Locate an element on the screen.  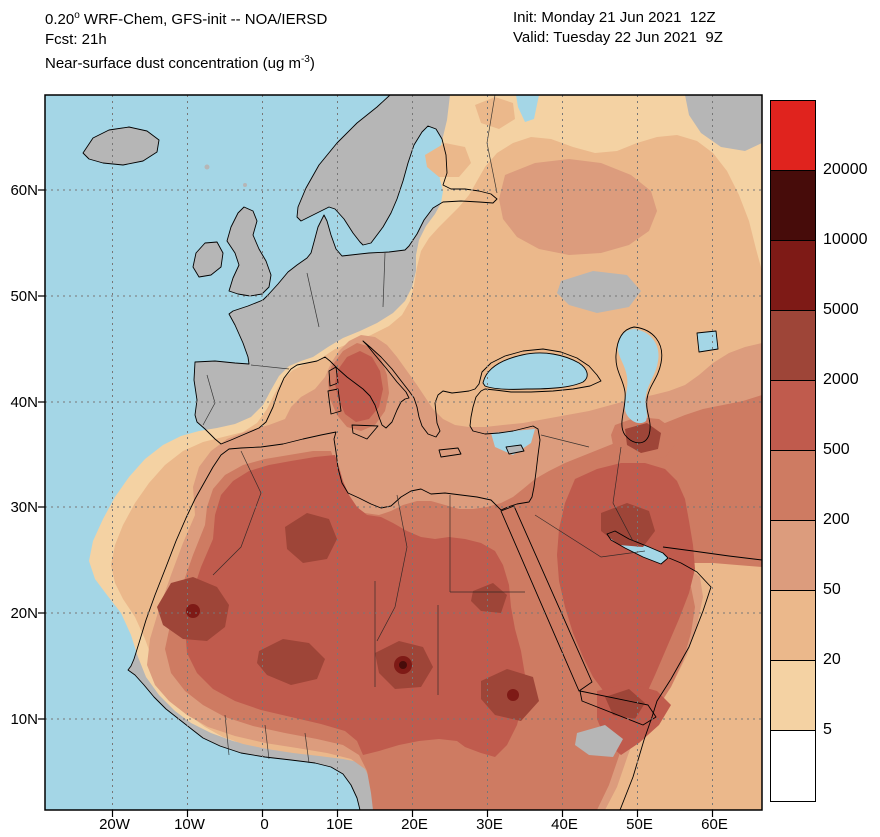
lon-tick-label: 30E is located at coordinates (489, 824).